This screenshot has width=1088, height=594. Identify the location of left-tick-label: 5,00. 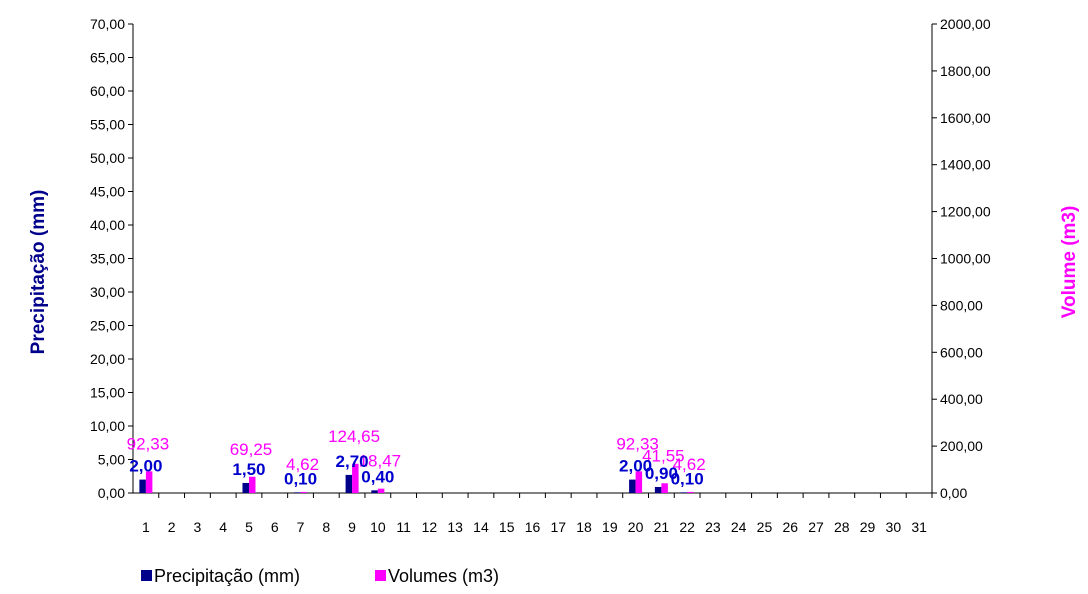
(111, 460).